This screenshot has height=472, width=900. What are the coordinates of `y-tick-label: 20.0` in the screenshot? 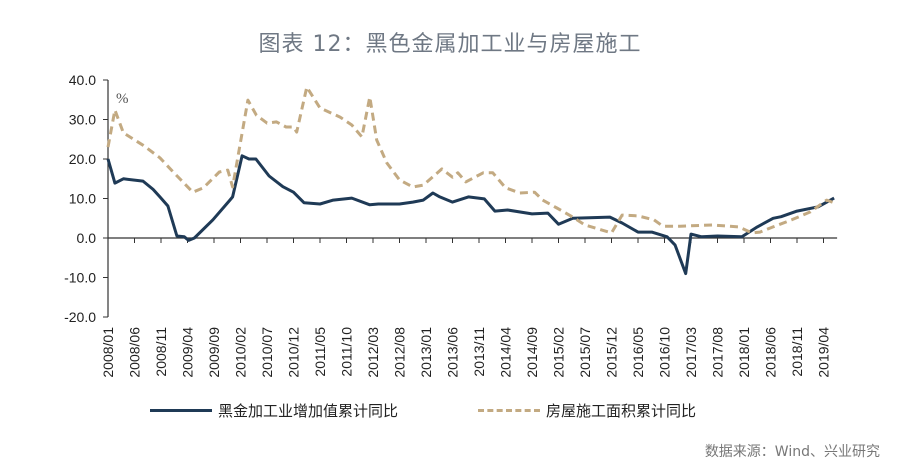 It's located at (82, 159).